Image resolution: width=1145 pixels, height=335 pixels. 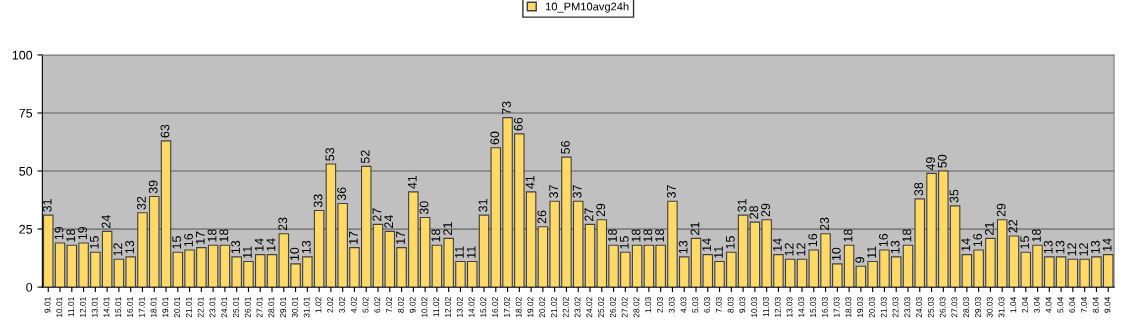 What do you see at coordinates (1036, 305) in the screenshot?
I see `x-tick-label: 3.04` at bounding box center [1036, 305].